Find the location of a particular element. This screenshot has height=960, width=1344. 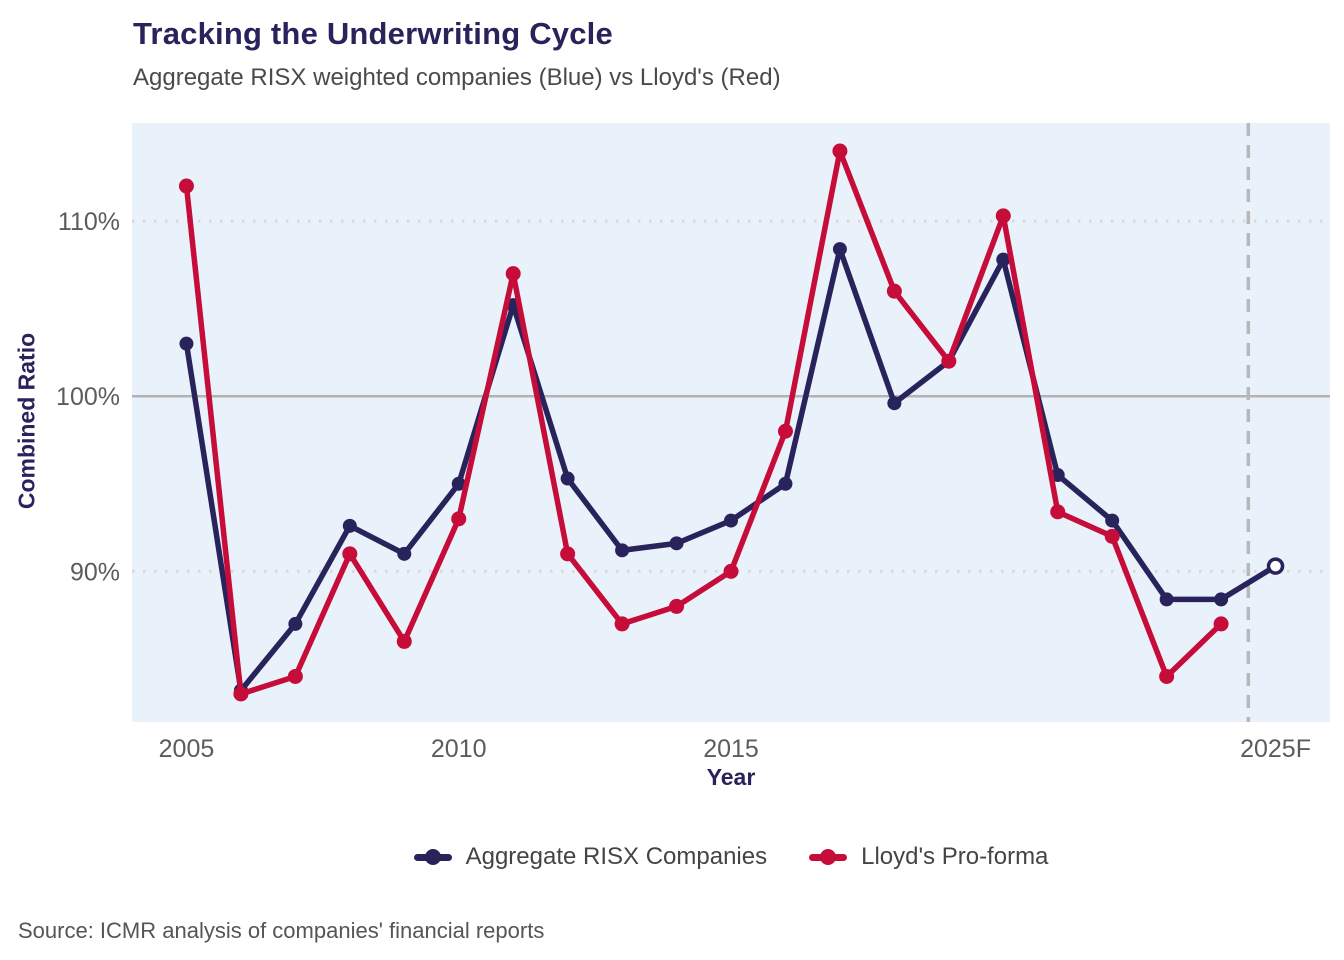

x-tick-label: 2015 is located at coordinates (731, 749).